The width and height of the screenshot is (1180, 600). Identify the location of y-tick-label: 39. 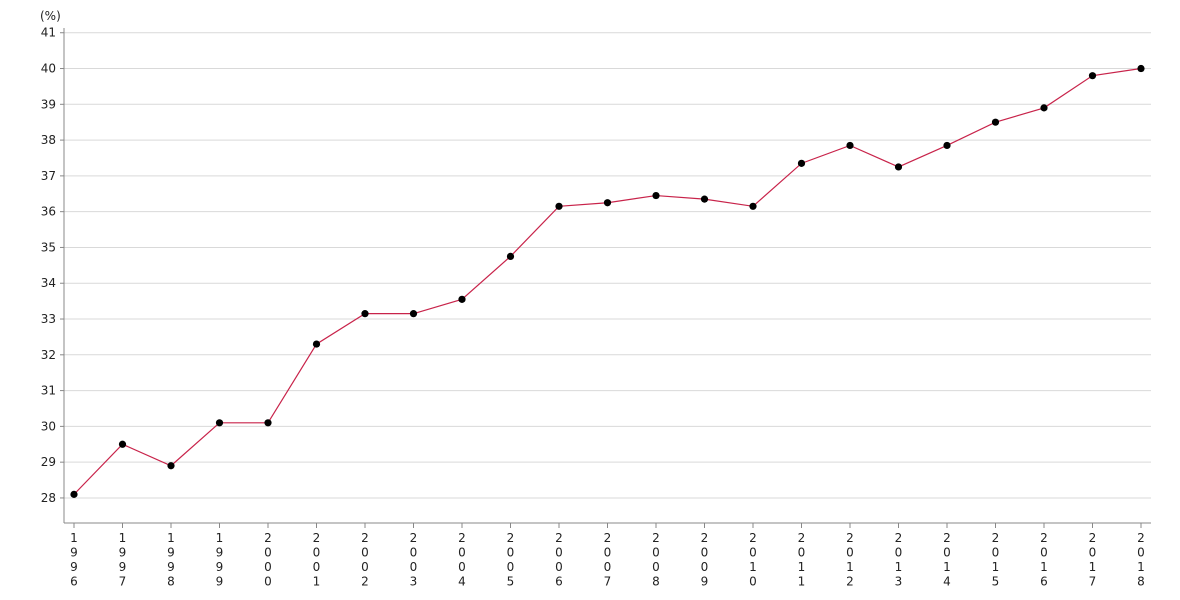
(48, 104).